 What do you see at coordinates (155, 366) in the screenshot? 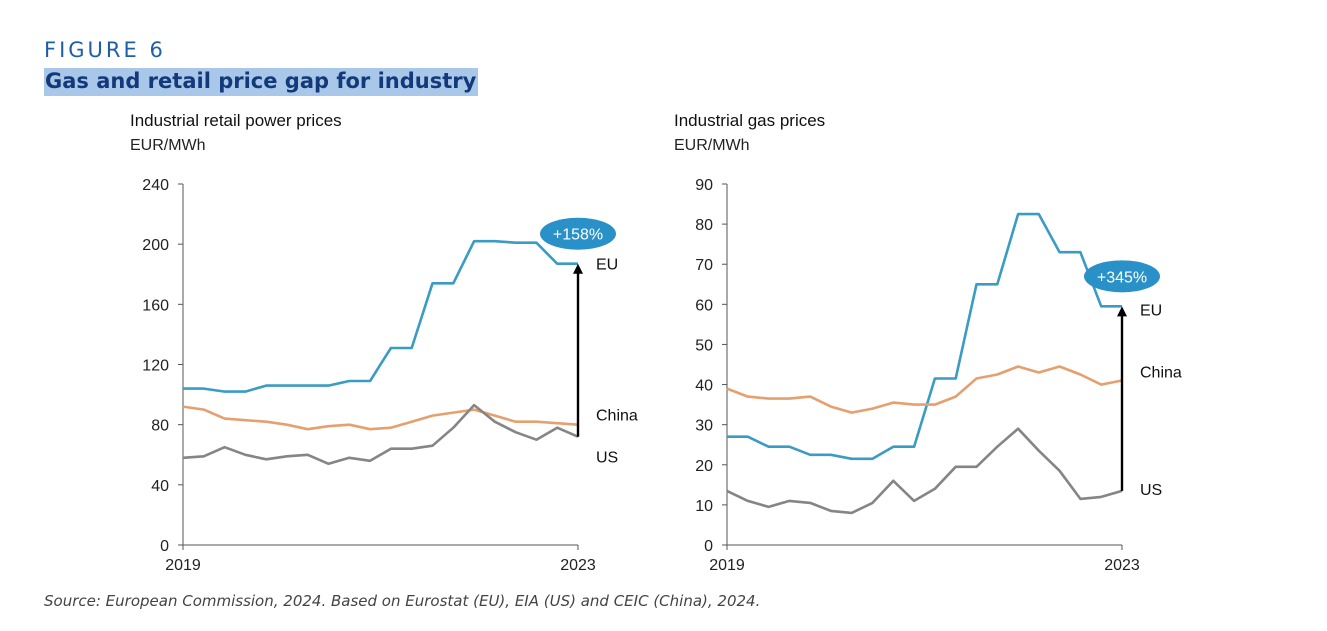
I see `y-tick-label: 120` at bounding box center [155, 366].